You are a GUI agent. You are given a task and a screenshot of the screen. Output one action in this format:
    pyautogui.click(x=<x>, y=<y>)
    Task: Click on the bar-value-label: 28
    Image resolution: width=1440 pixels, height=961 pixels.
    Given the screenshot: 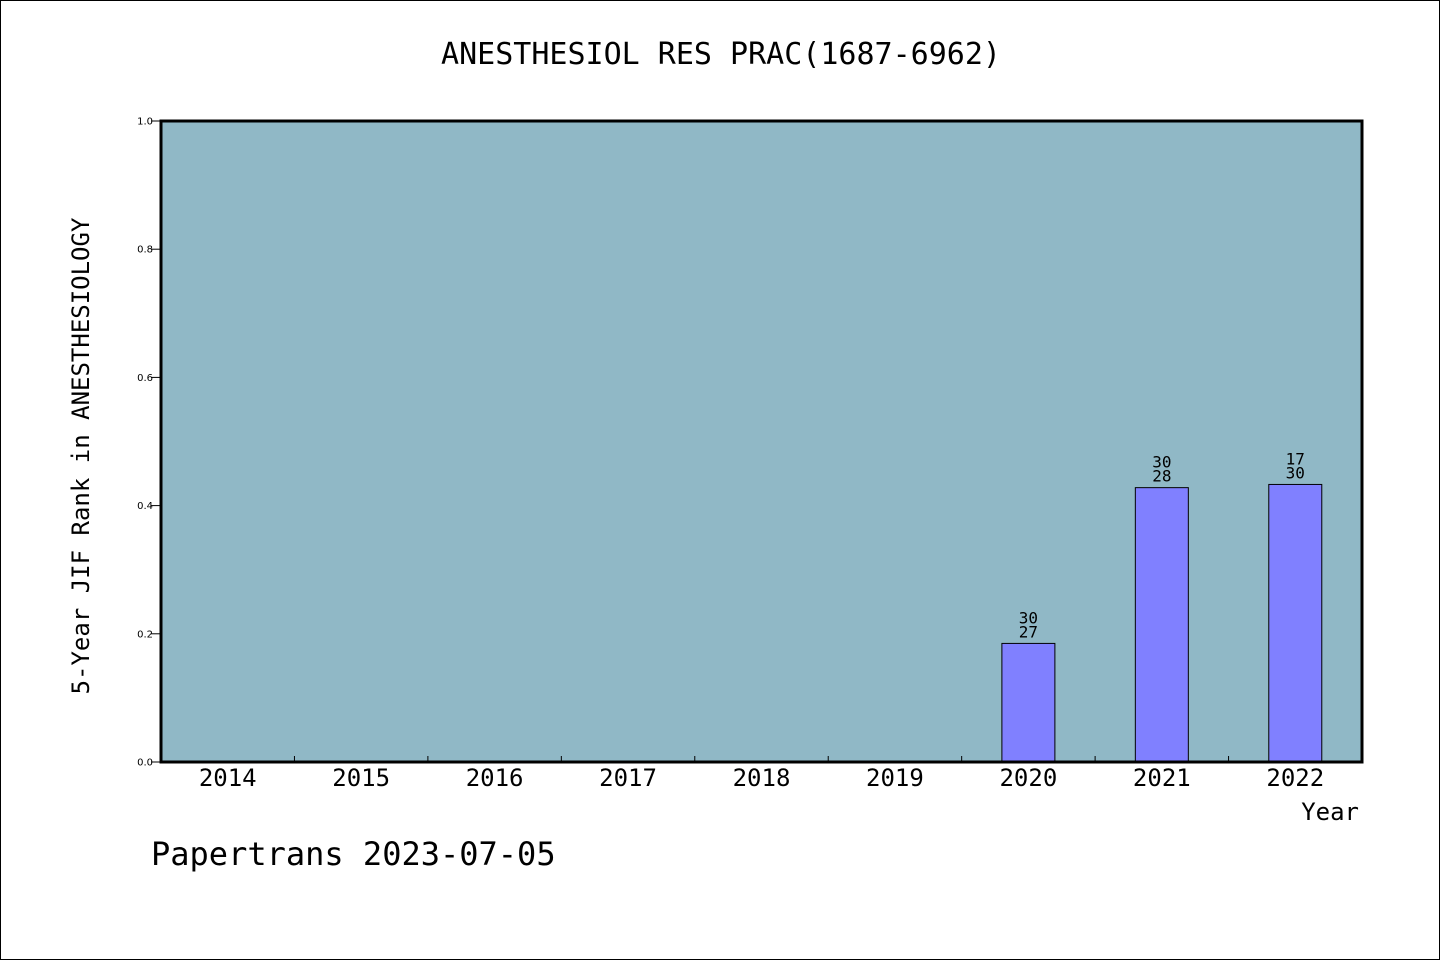 What is the action you would take?
    pyautogui.click(x=1161, y=476)
    